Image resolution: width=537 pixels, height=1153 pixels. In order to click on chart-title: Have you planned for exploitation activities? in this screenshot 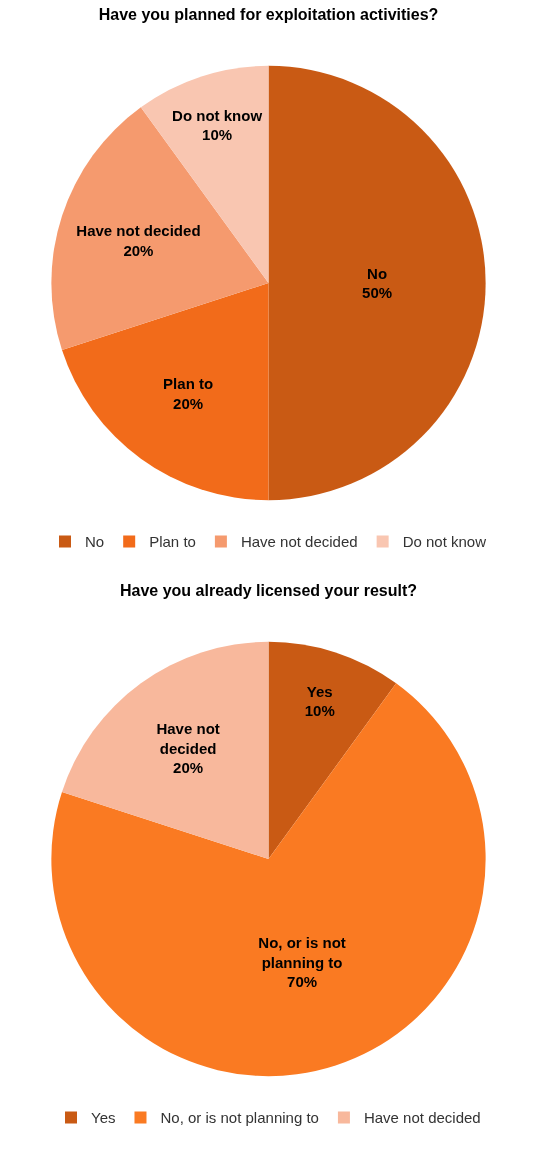, I will do `click(268, 14)`.